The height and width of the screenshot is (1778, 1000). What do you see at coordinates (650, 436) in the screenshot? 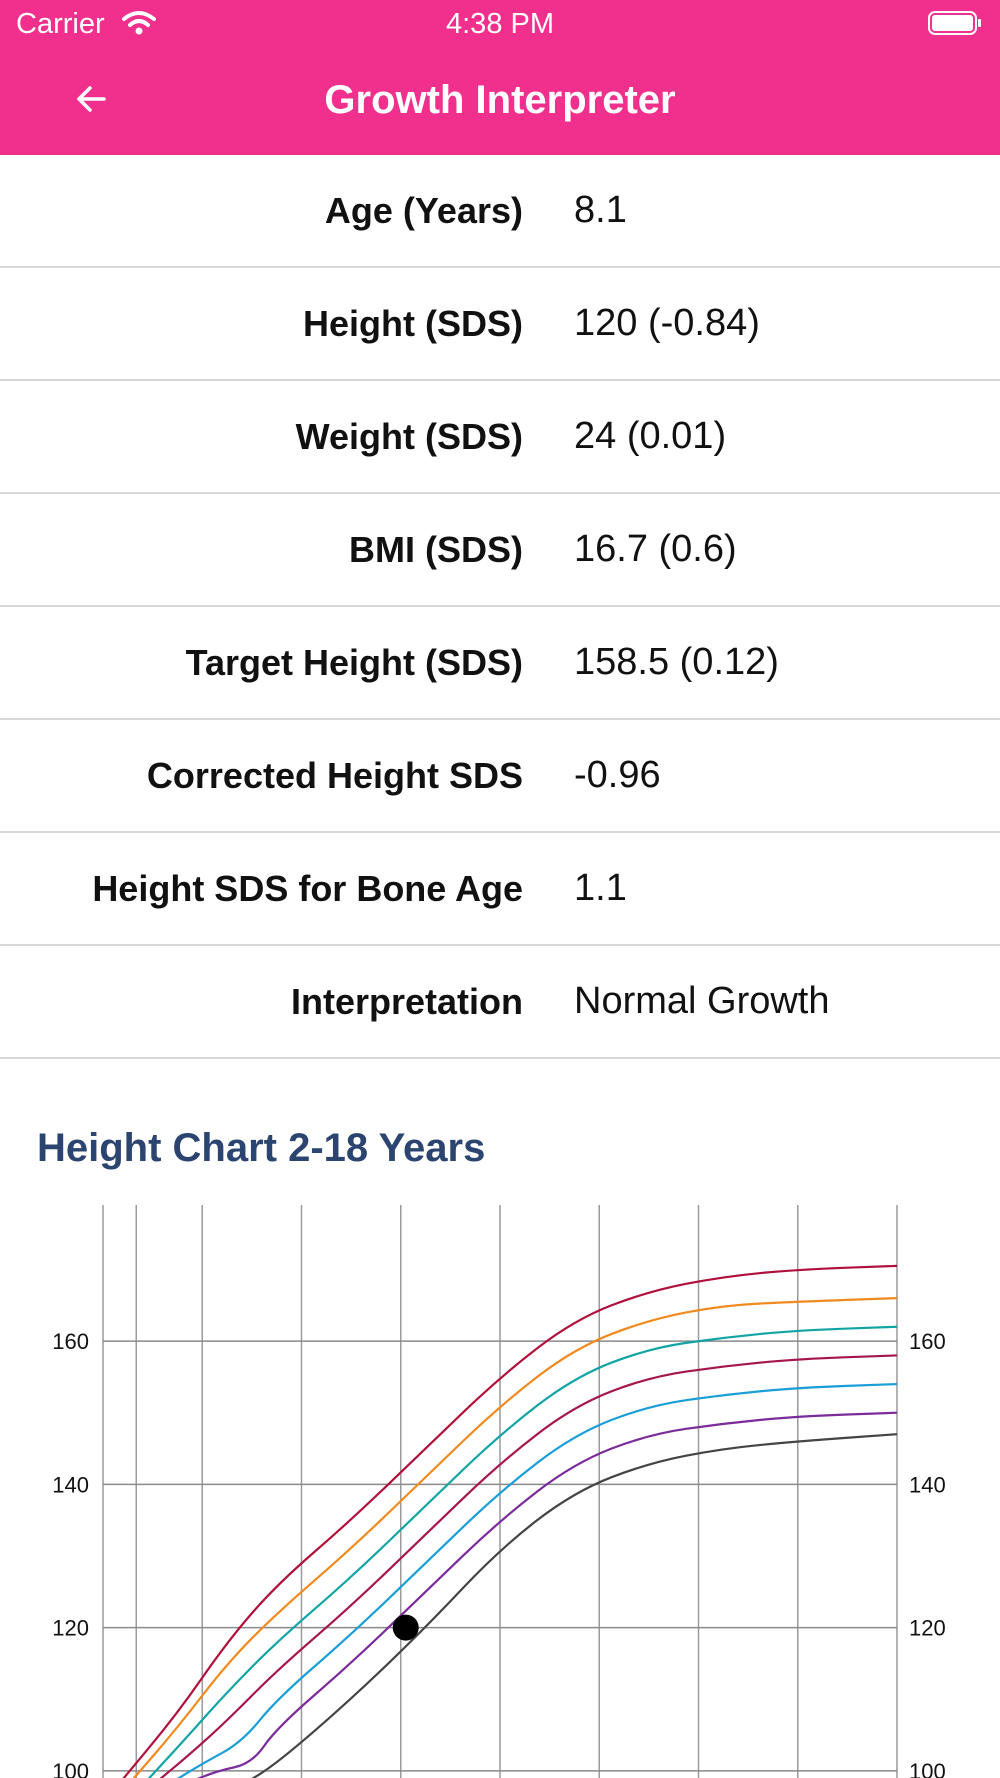
I see `result-value: 24 (0.01)` at bounding box center [650, 436].